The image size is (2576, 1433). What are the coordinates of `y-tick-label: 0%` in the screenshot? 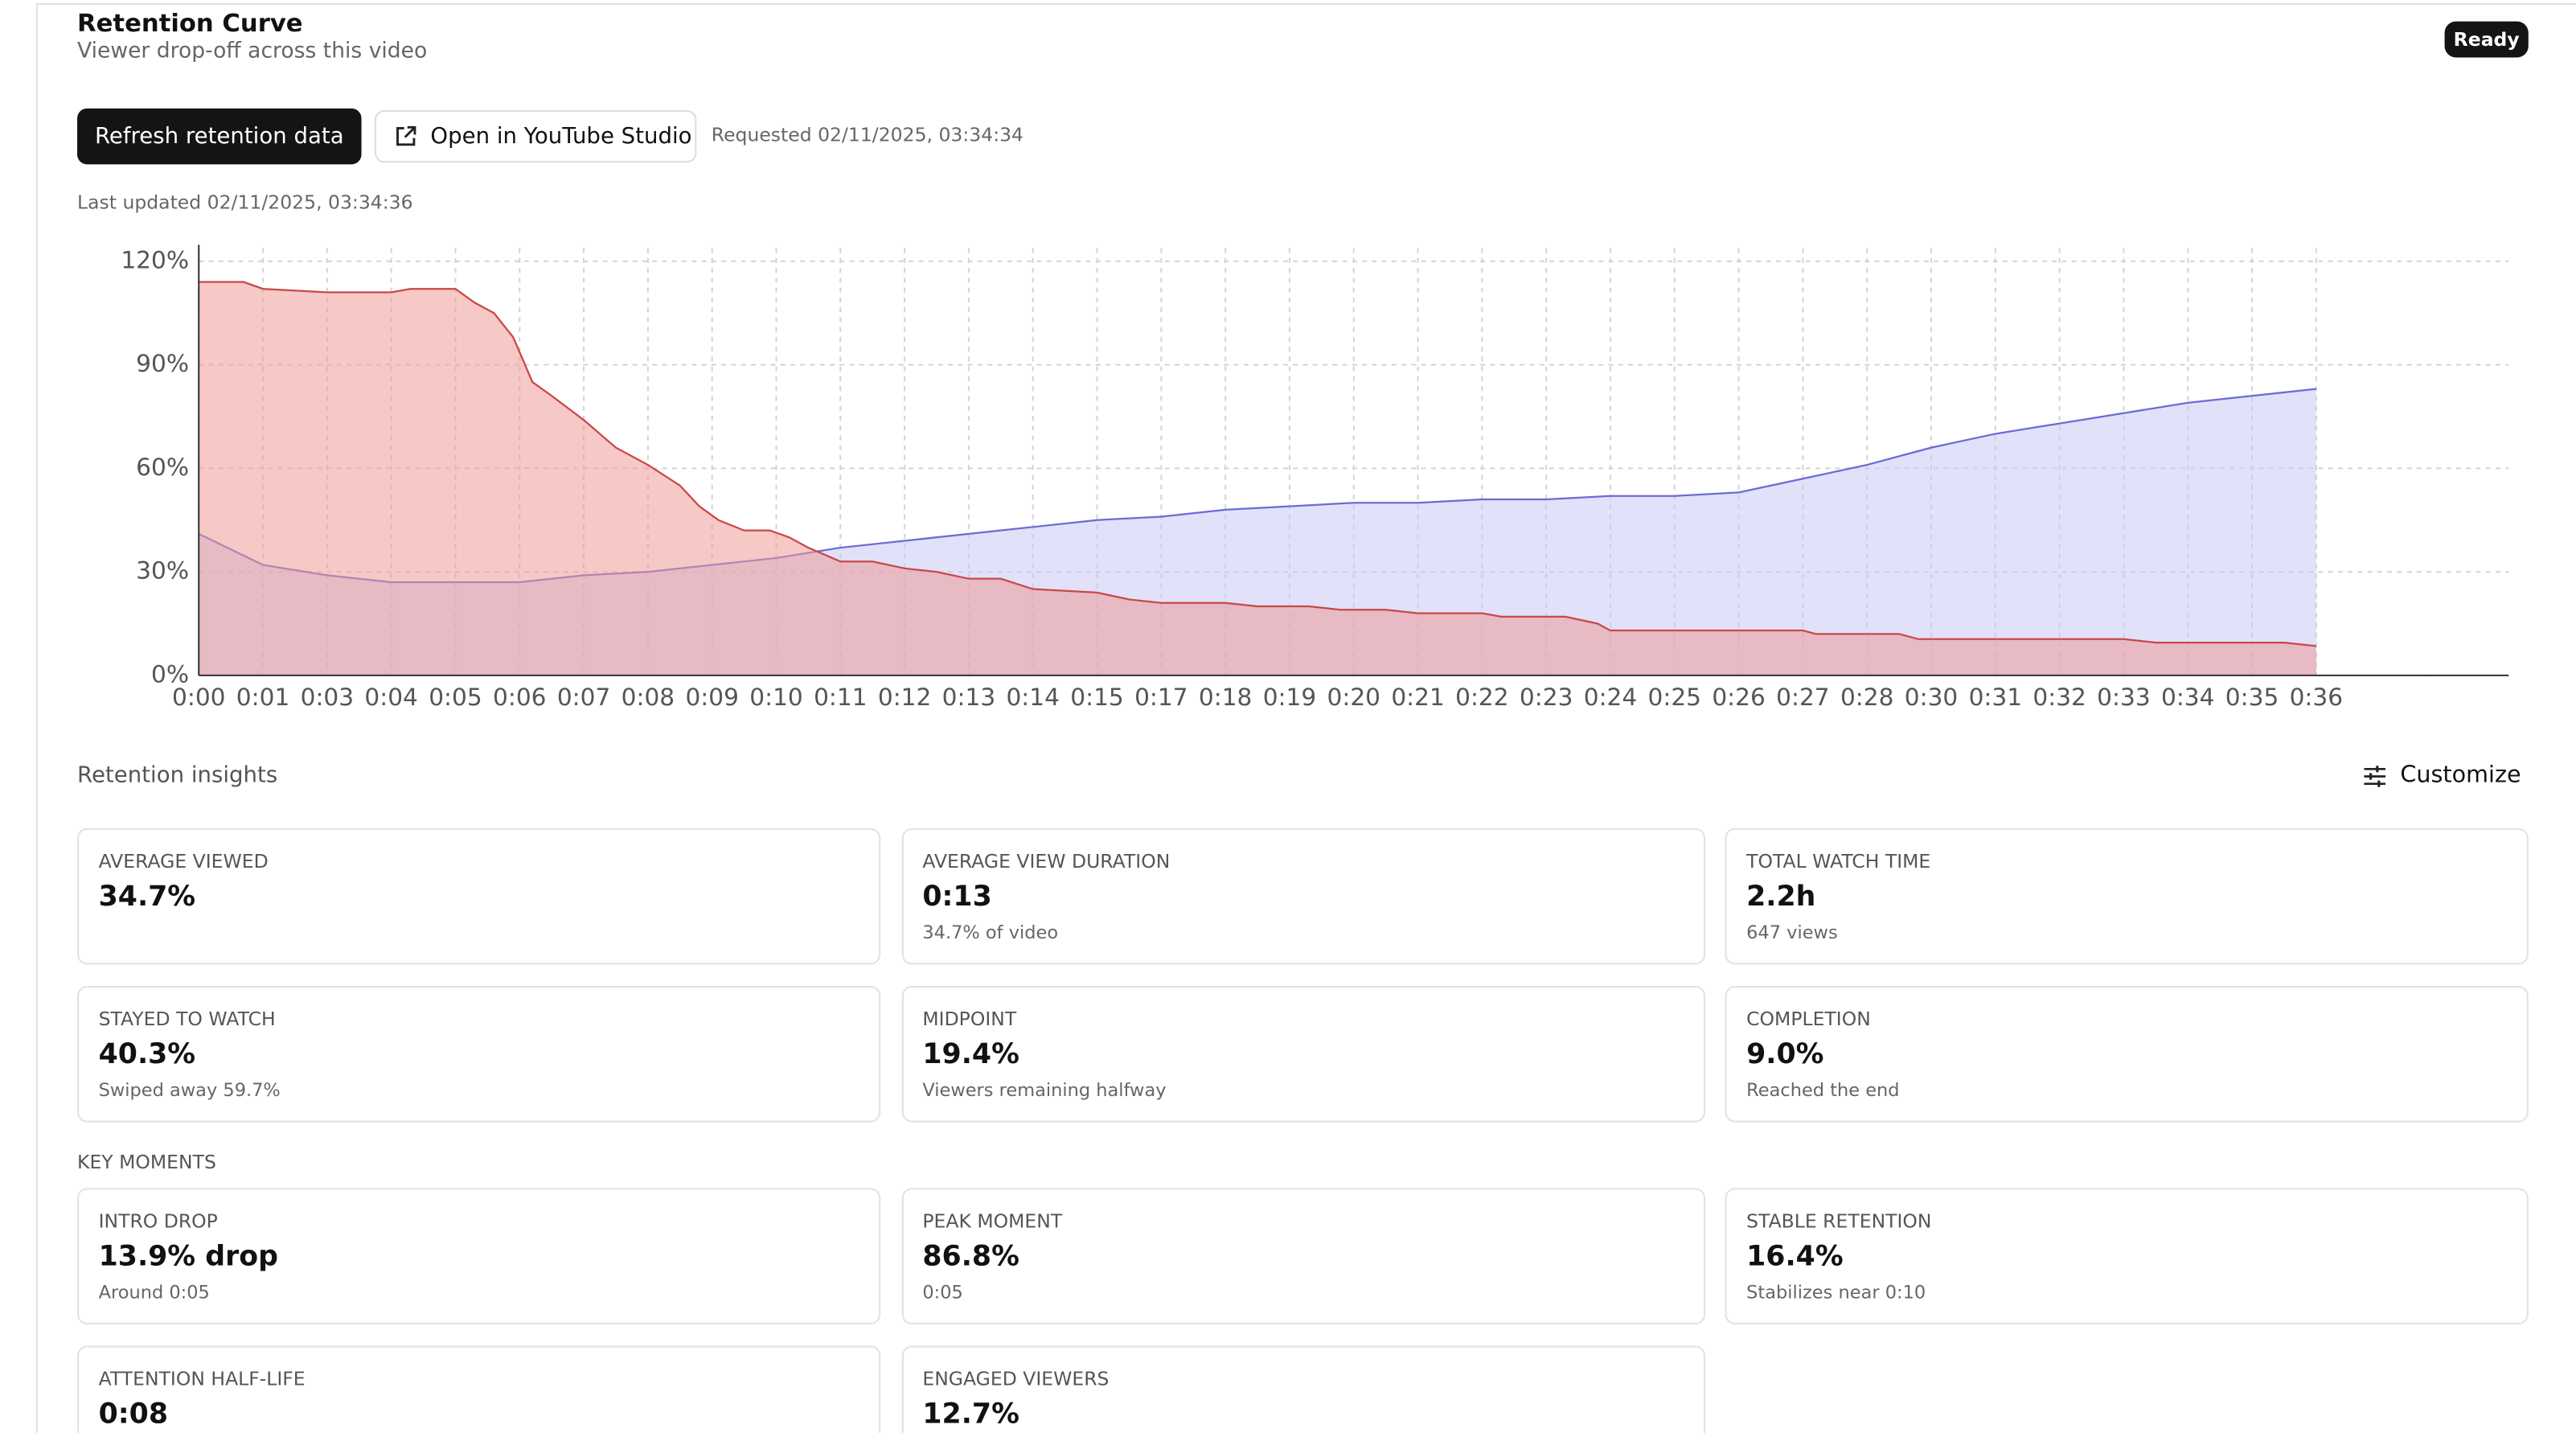 It's located at (170, 674).